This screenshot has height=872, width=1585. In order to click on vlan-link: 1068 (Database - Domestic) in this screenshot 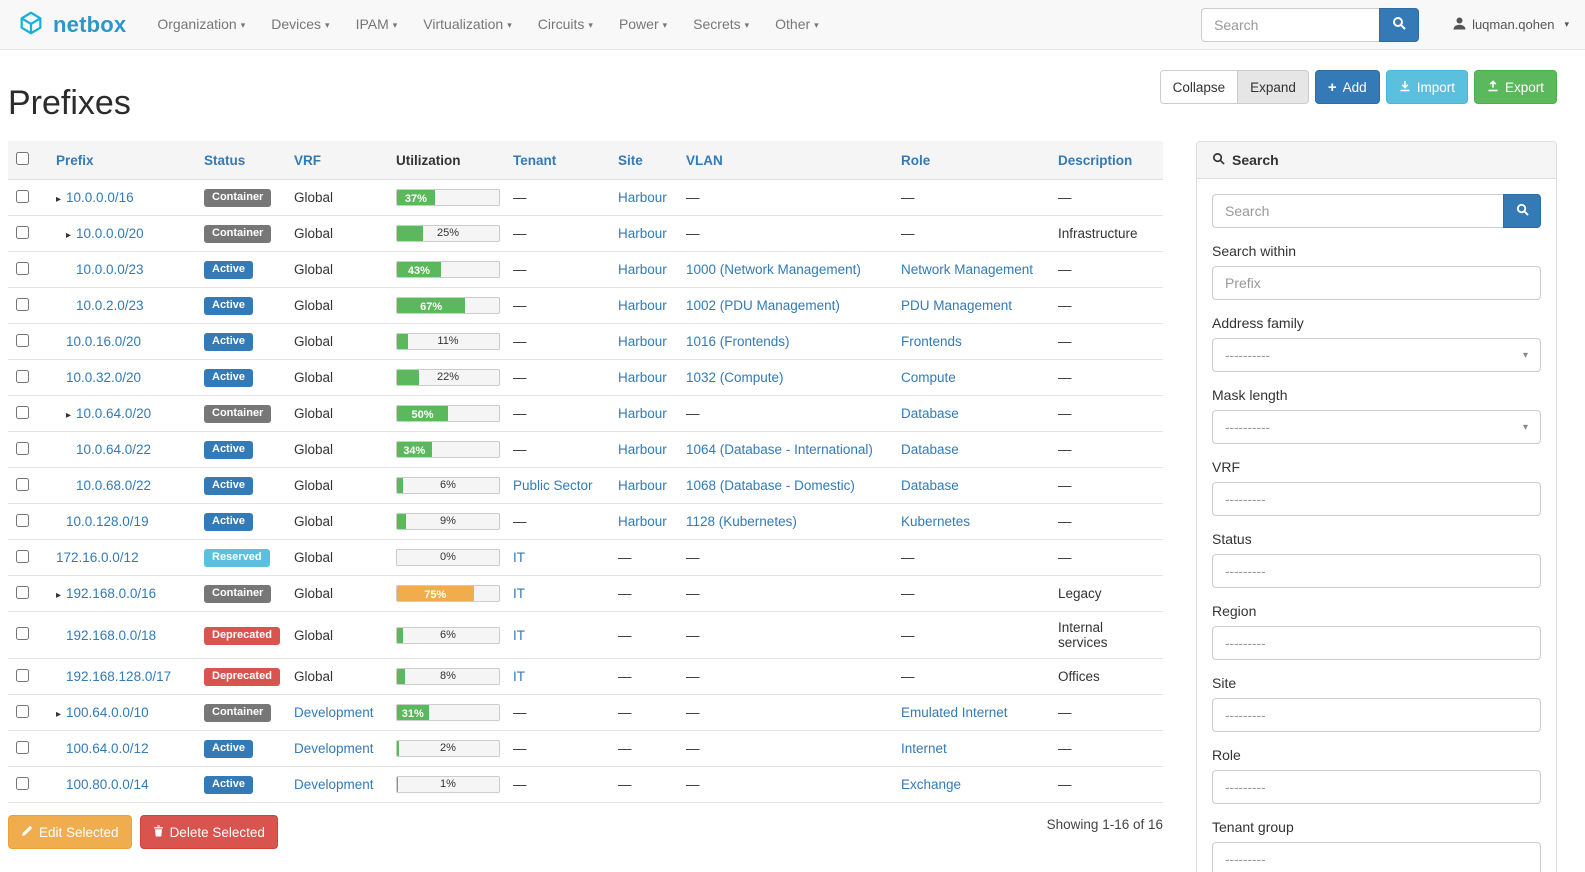, I will do `click(770, 485)`.